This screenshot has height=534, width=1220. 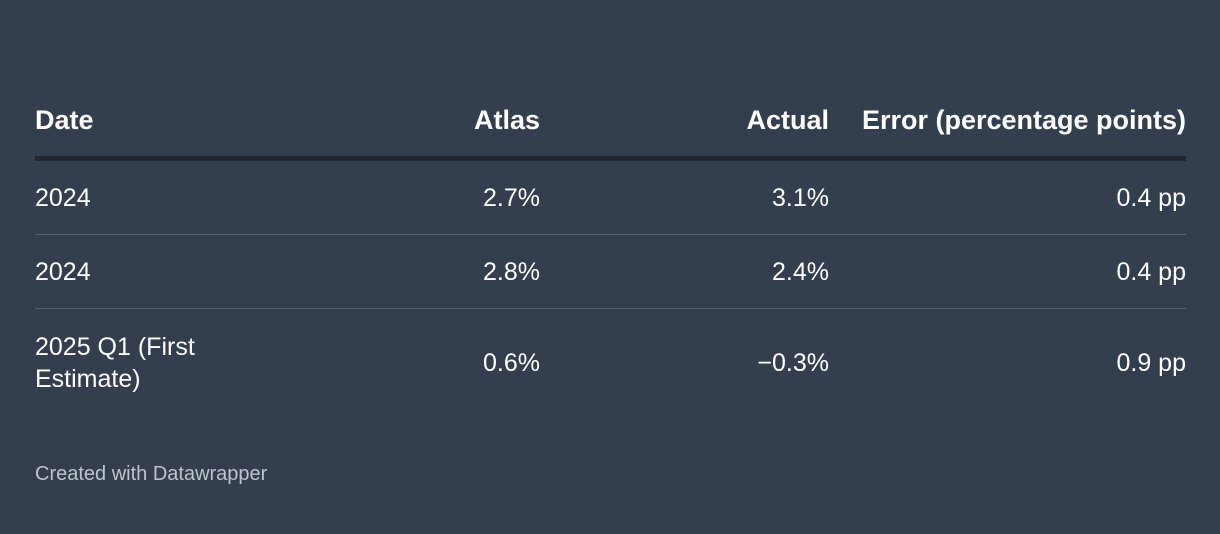 I want to click on cell-error: 0.9 pp, so click(x=1151, y=363).